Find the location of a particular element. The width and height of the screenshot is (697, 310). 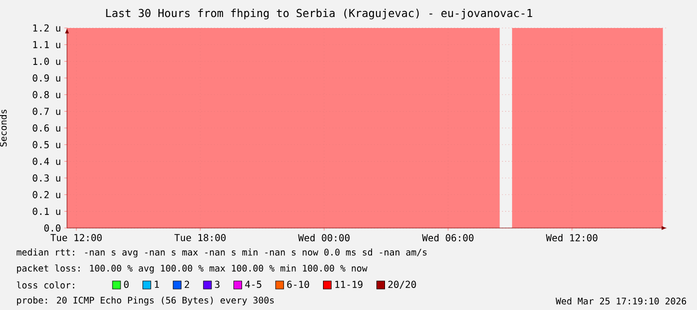

legend-label: 4-5 is located at coordinates (253, 284).